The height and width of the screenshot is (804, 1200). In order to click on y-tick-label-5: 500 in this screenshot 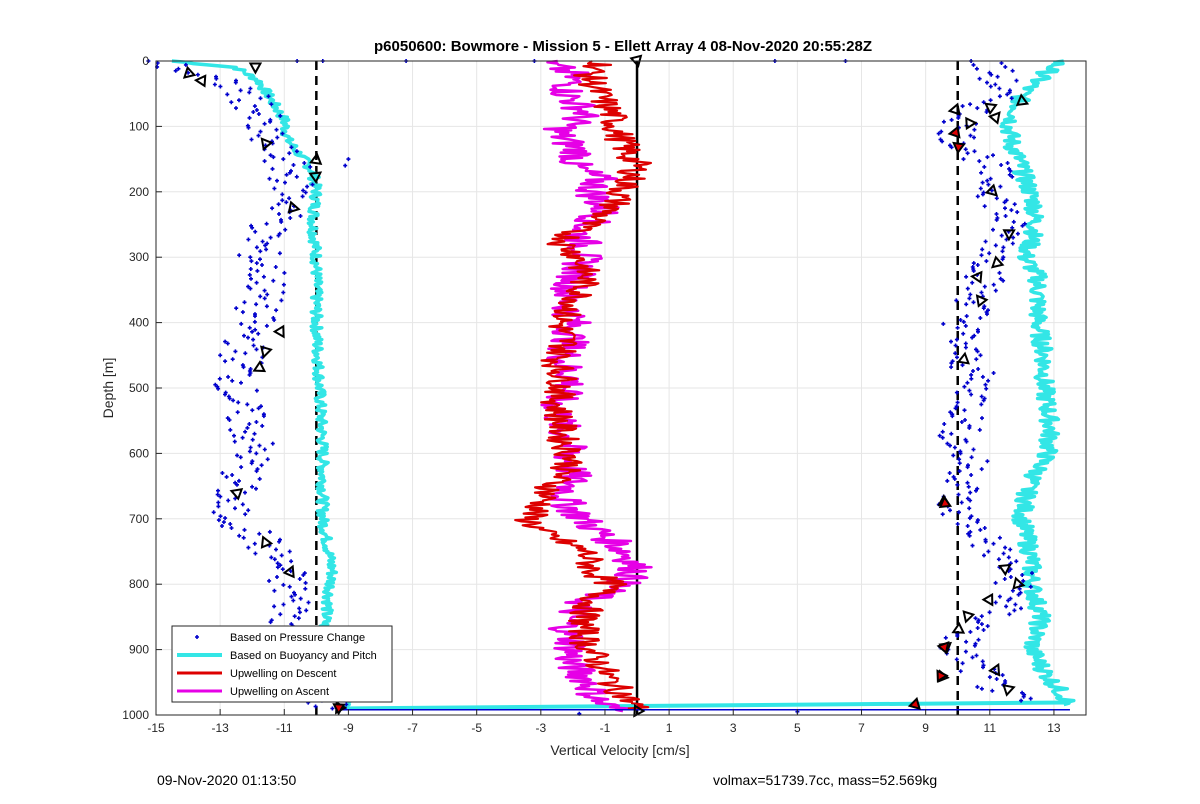, I will do `click(139, 388)`.